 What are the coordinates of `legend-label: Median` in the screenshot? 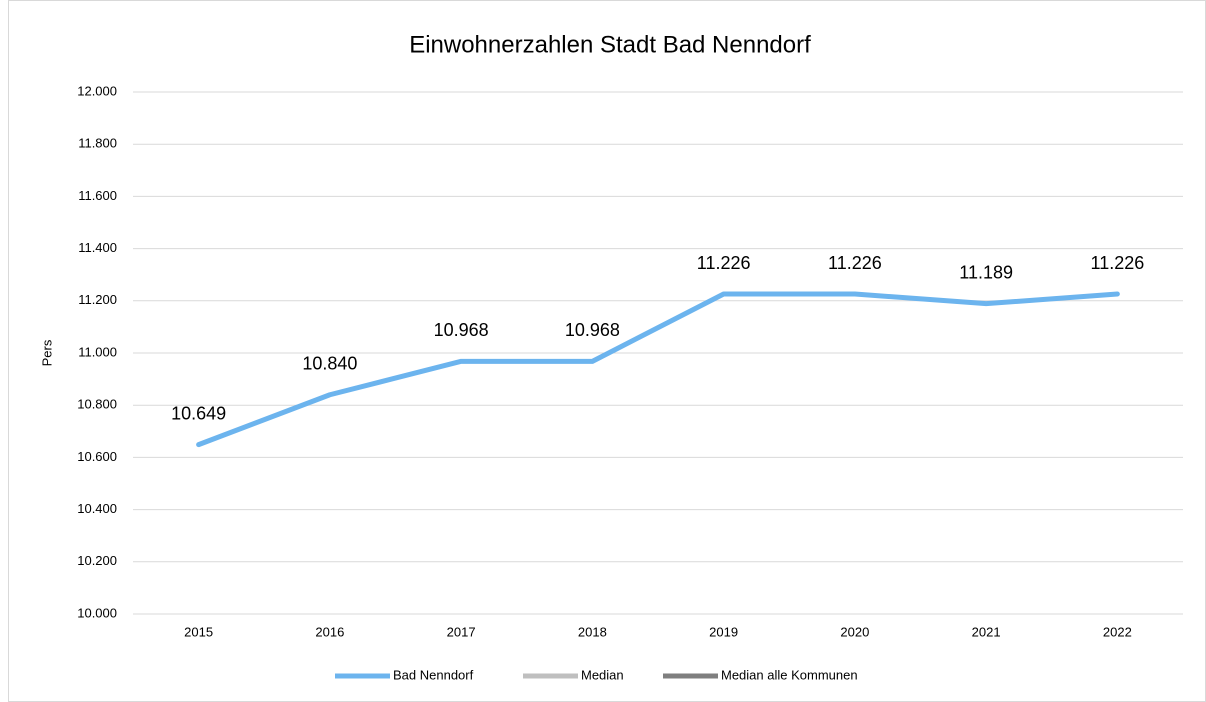 It's located at (602, 674).